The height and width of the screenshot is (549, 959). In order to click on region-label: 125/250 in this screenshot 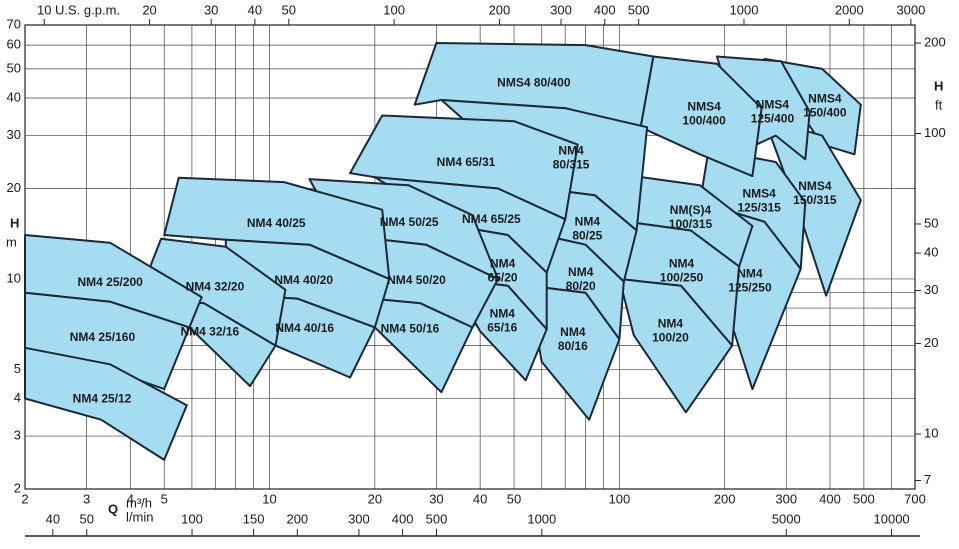, I will do `click(750, 288)`.